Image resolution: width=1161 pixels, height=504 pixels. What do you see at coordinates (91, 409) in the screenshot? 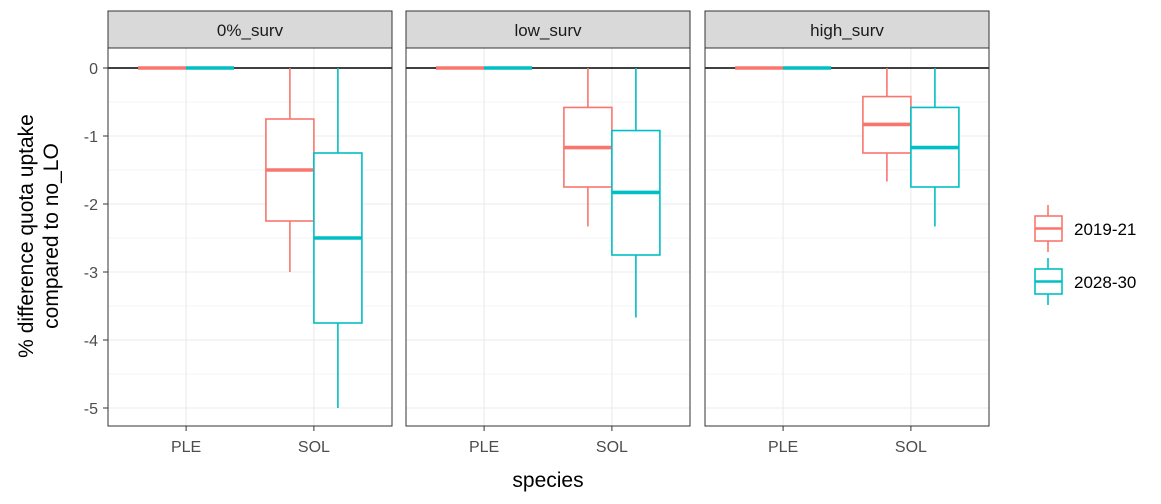
I see `y-tick-label: -5` at bounding box center [91, 409].